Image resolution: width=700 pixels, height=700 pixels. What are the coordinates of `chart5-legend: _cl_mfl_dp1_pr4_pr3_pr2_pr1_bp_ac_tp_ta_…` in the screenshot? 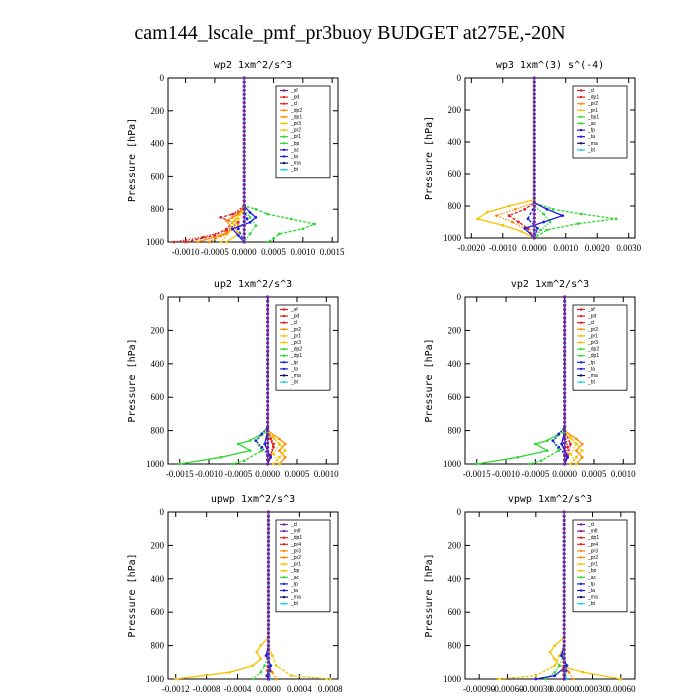 It's located at (303, 566).